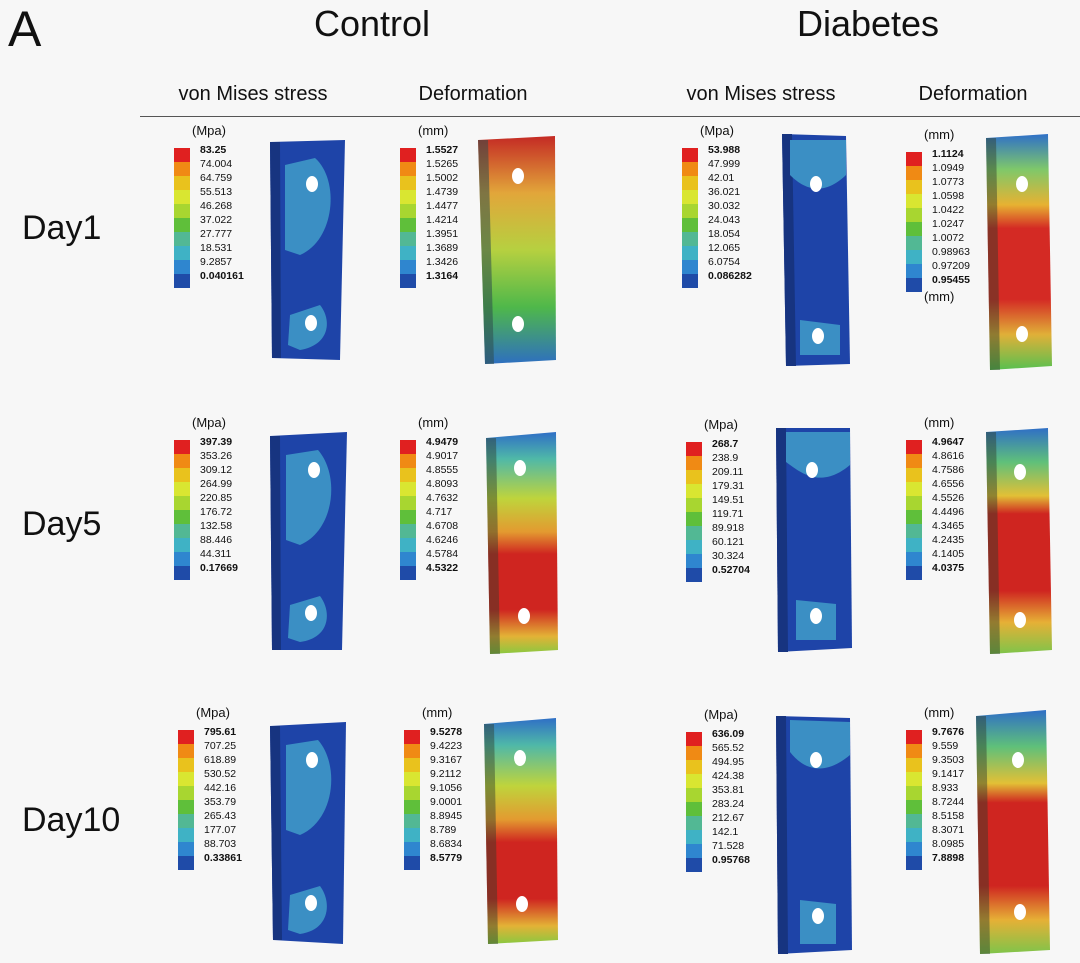 The height and width of the screenshot is (963, 1080). What do you see at coordinates (216, 220) in the screenshot?
I see `legend-value: 37.022` at bounding box center [216, 220].